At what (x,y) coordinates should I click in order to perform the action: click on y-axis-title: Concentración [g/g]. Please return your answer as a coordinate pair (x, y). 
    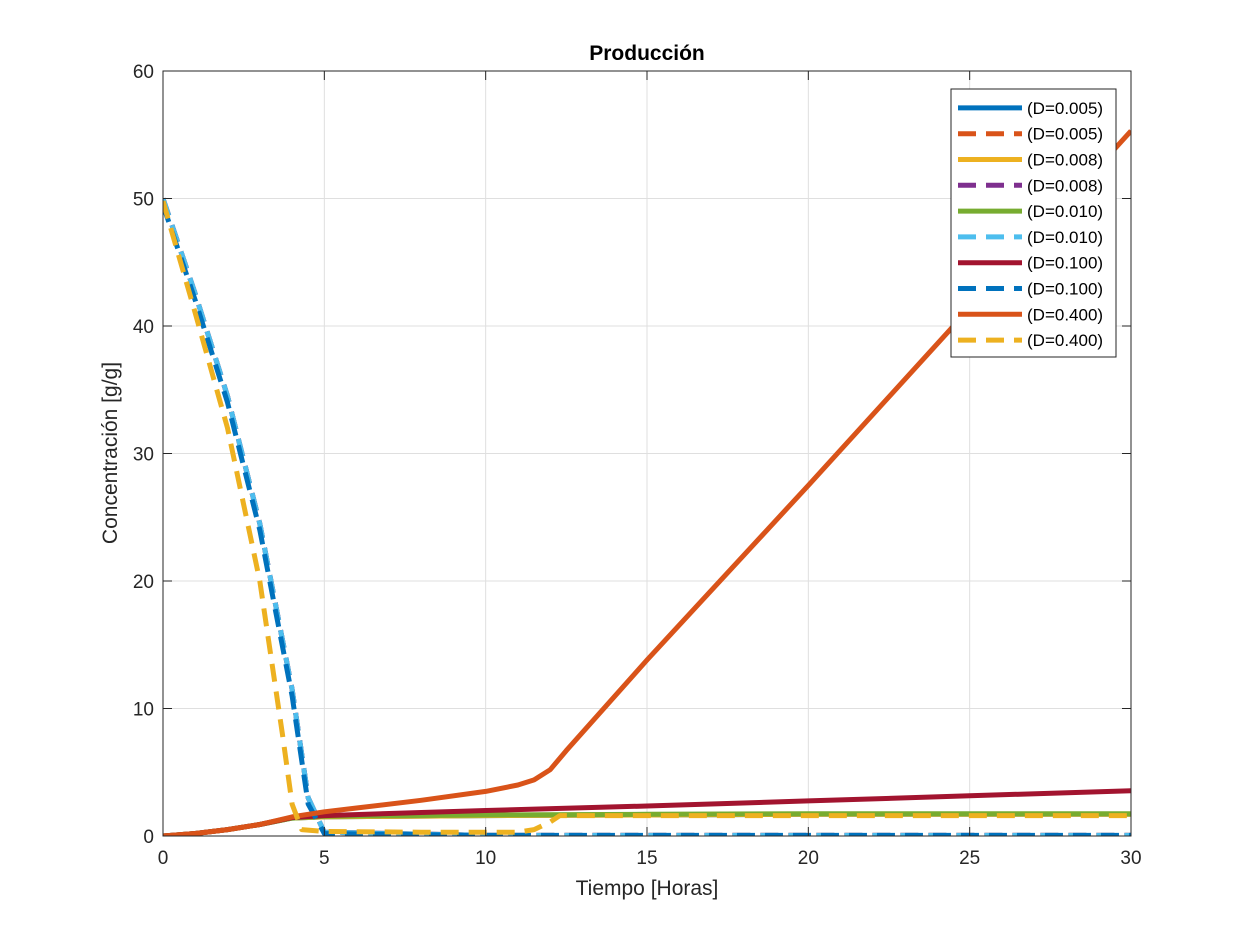
    Looking at the image, I should click on (110, 453).